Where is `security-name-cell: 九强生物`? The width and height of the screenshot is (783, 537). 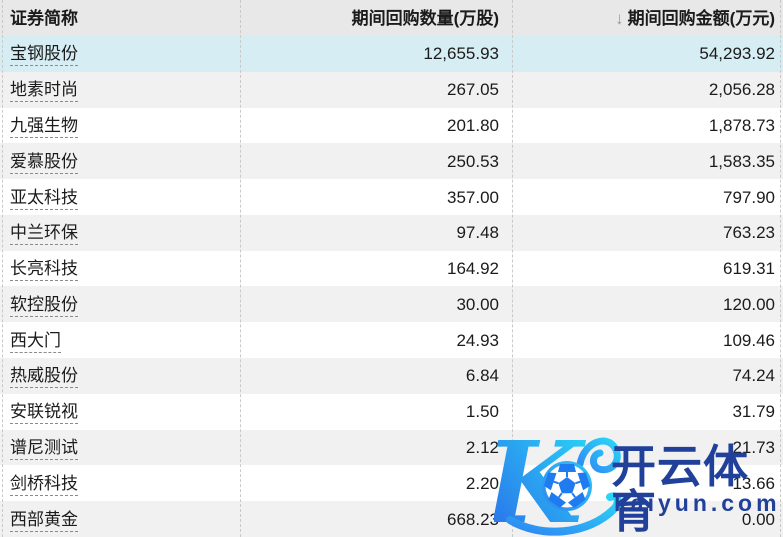
security-name-cell: 九强生物 is located at coordinates (120, 126).